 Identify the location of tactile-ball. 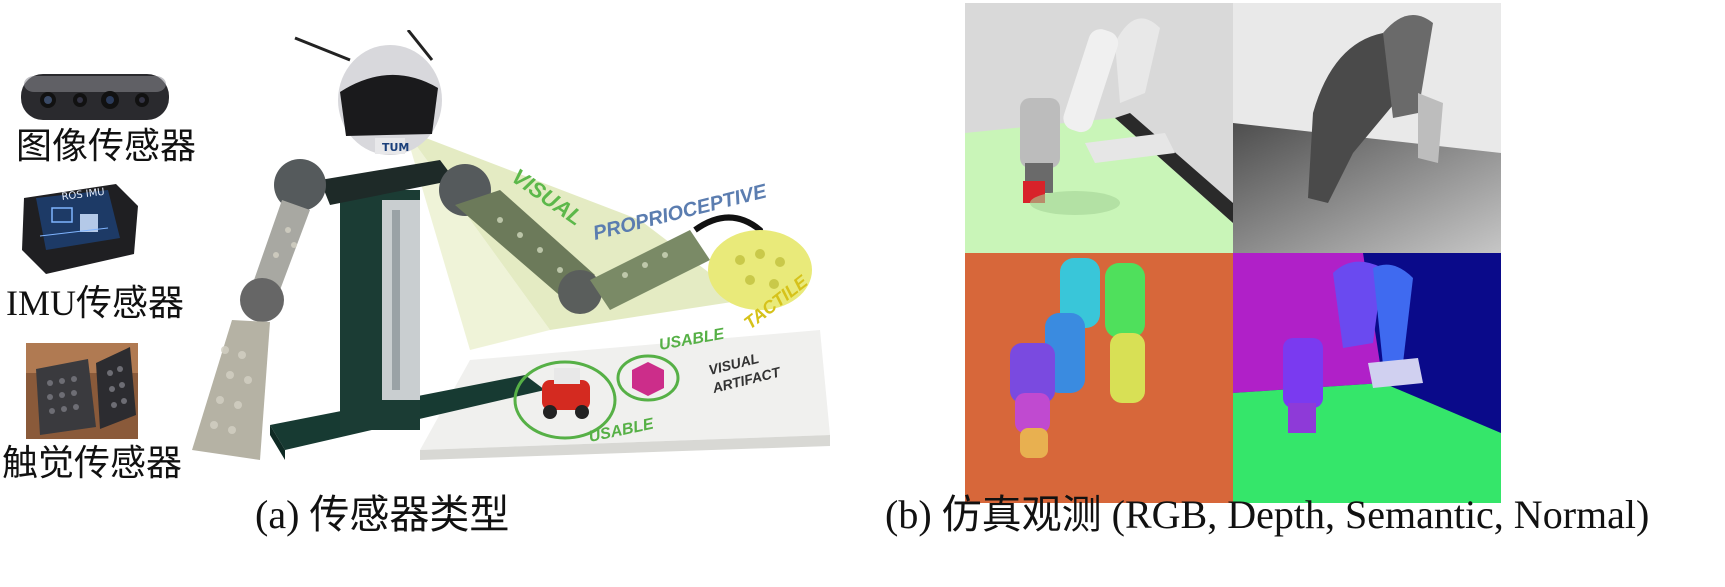
(760, 270).